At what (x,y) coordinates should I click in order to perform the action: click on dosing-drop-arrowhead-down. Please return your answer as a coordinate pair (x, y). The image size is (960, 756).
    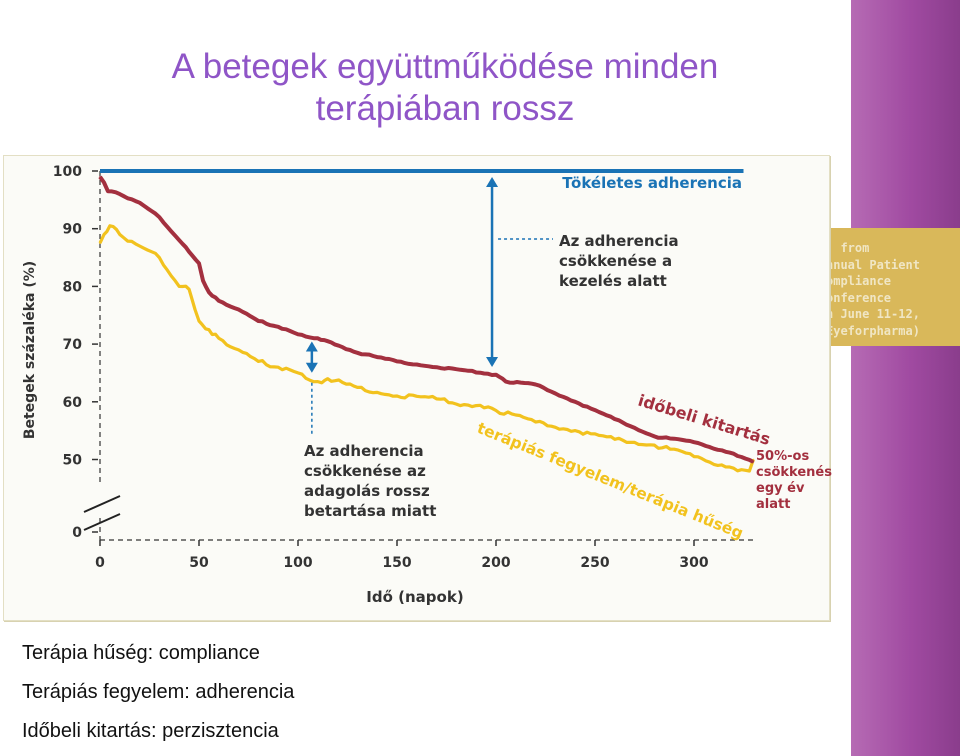
    Looking at the image, I should click on (311, 367).